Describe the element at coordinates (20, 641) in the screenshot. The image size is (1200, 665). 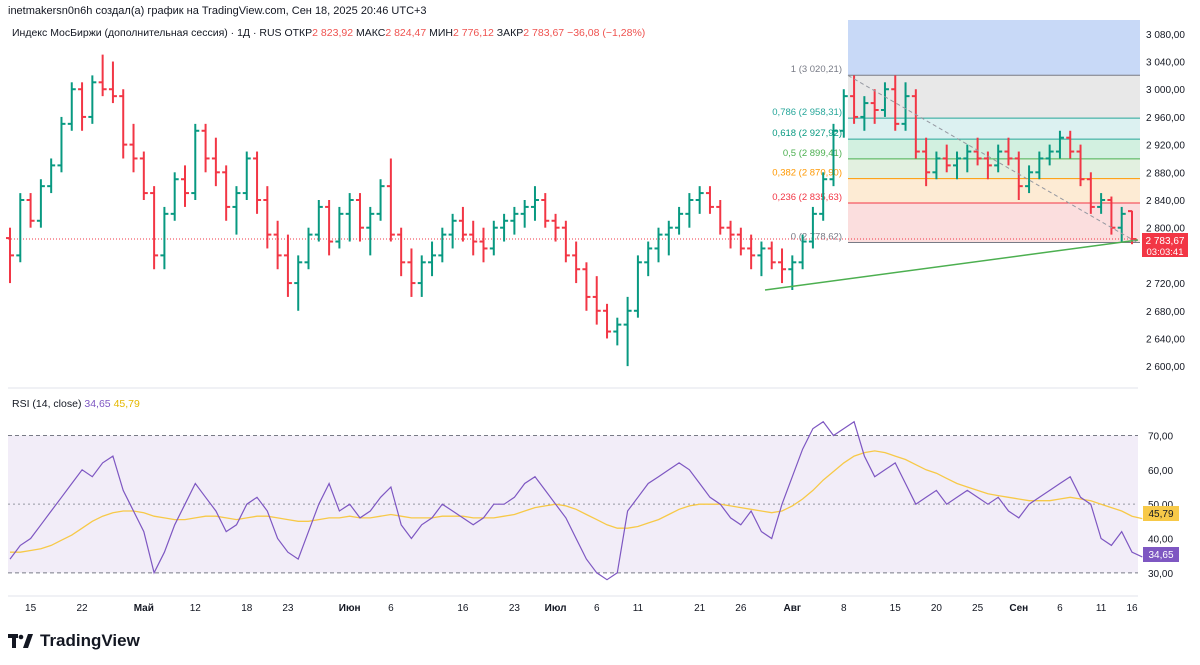
I see `tradingview-logo-icon` at that location.